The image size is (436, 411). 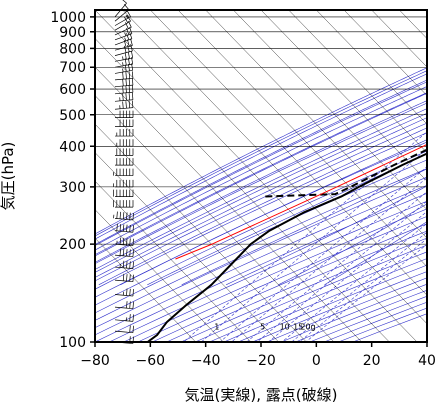 I want to click on y-tick-label: 100, so click(x=72, y=343).